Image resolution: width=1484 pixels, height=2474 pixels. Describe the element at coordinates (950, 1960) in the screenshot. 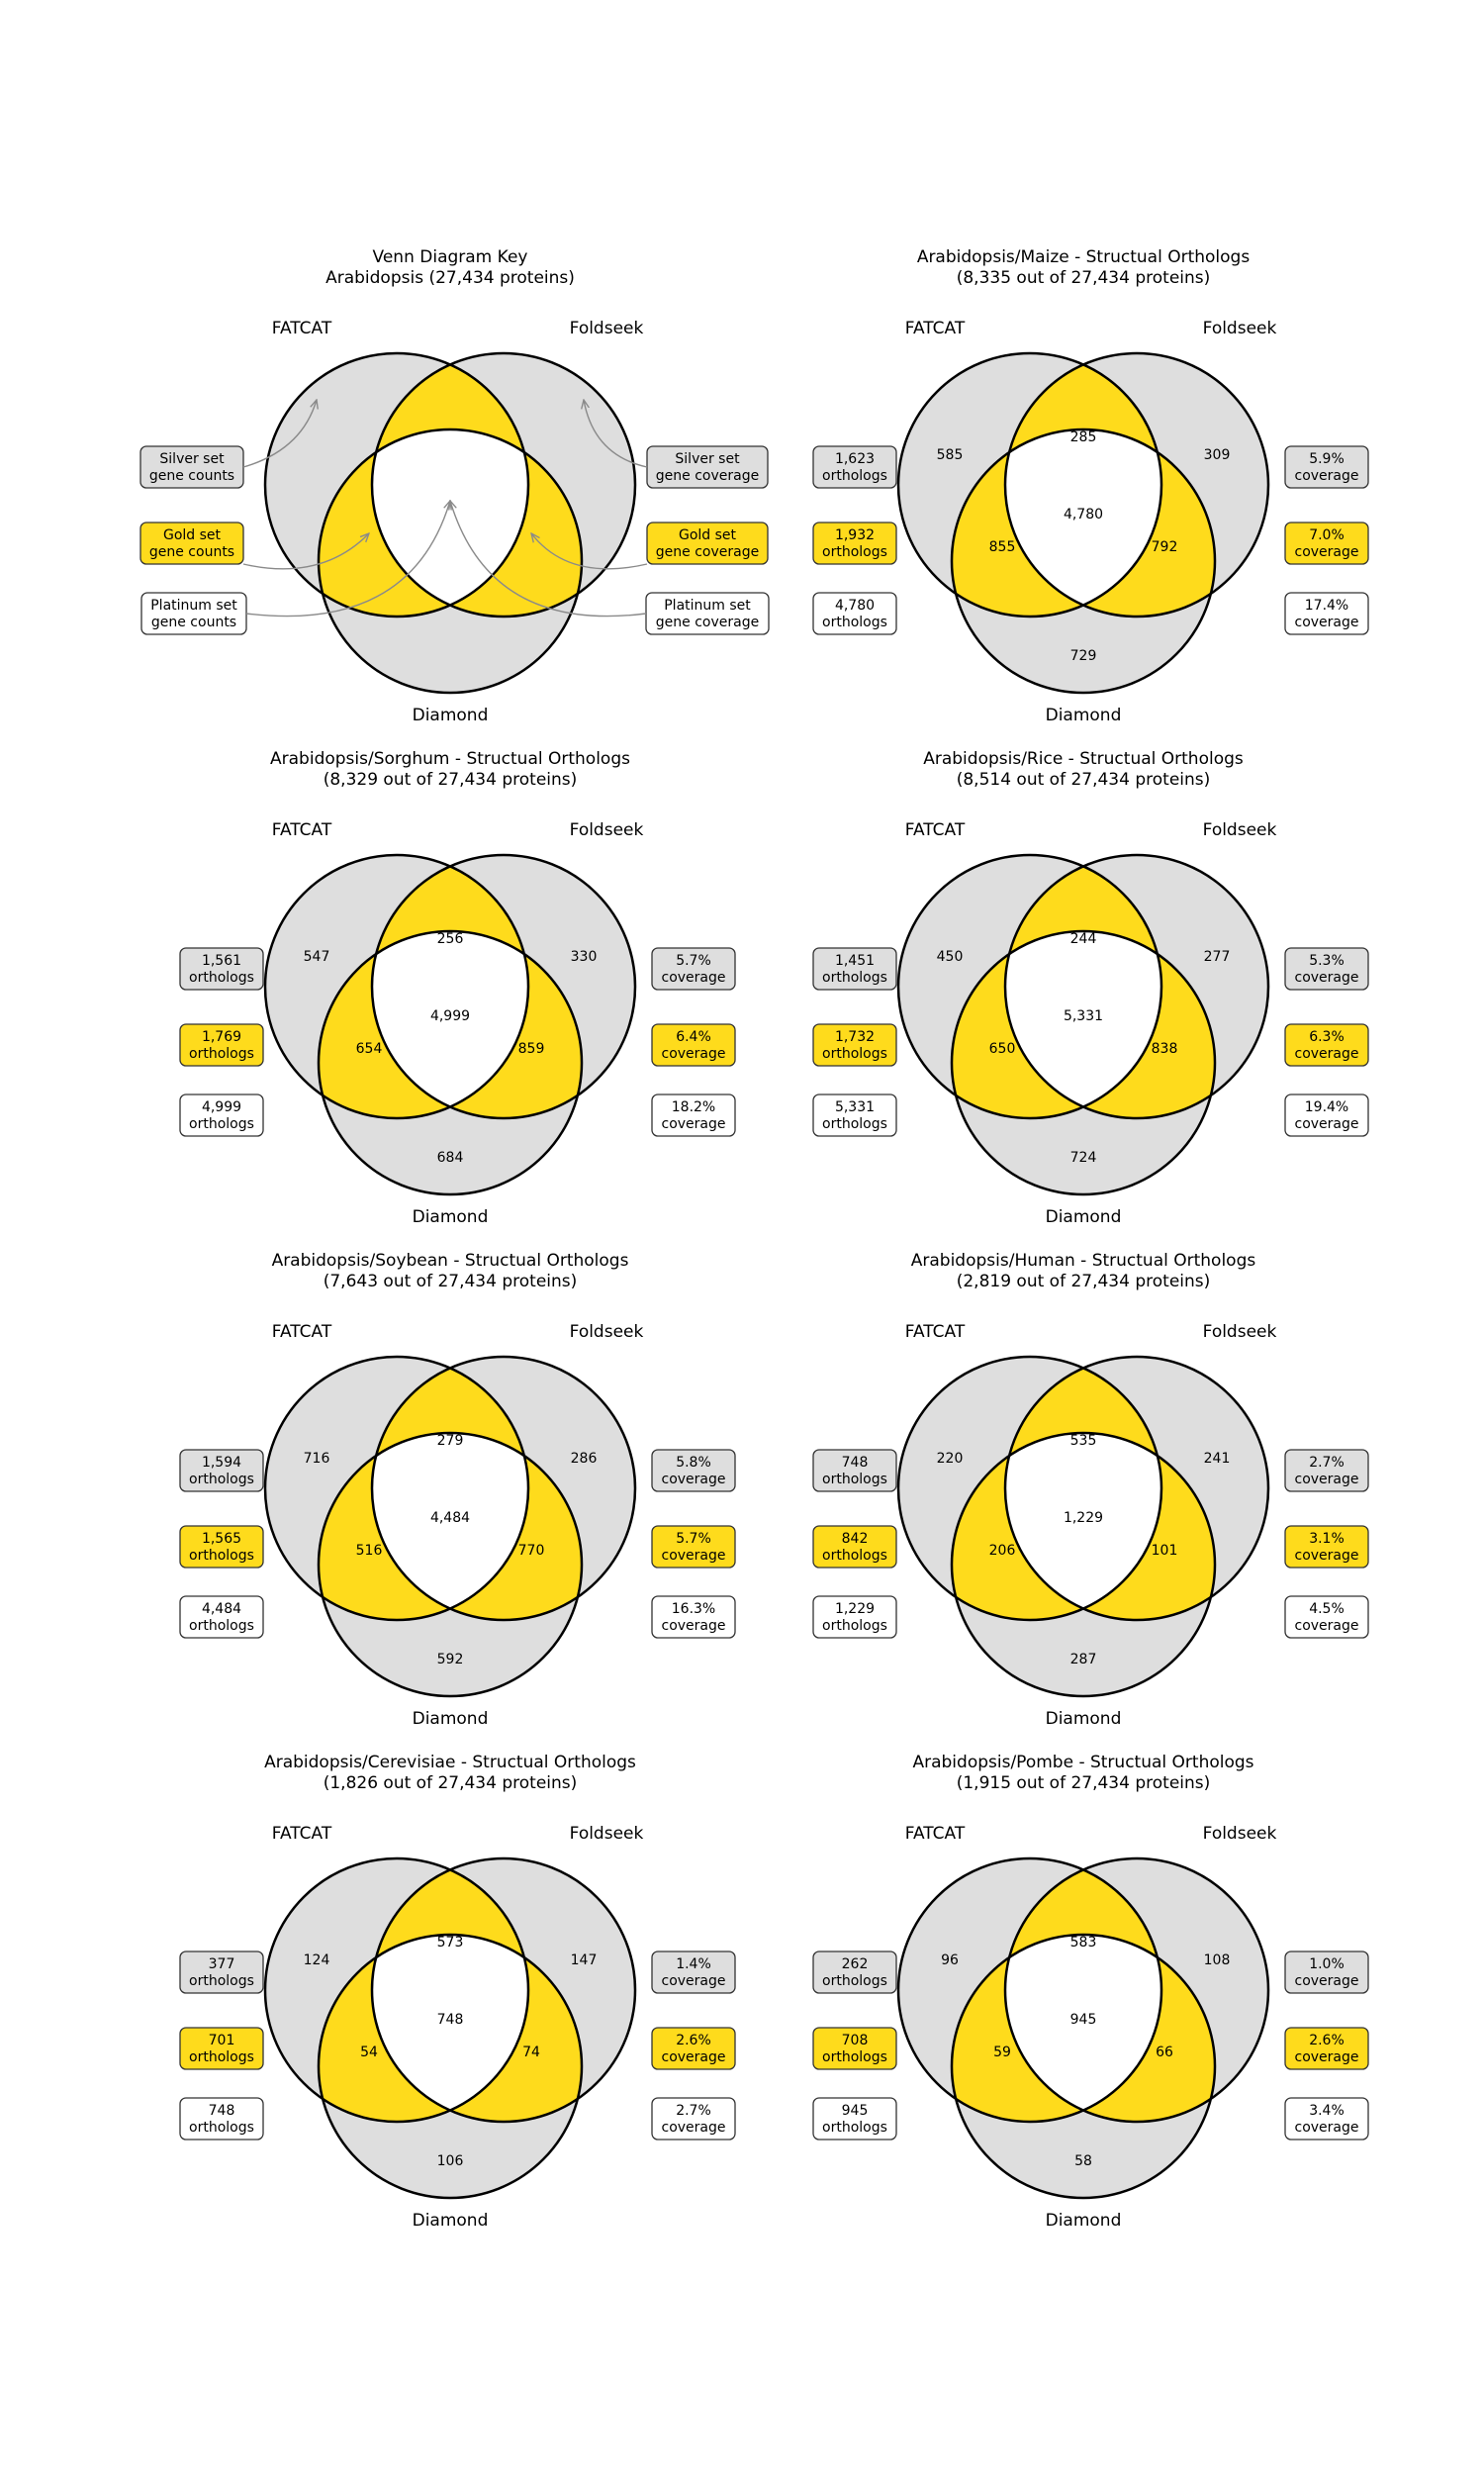

I see `region-fatcat-only-count: 96` at that location.